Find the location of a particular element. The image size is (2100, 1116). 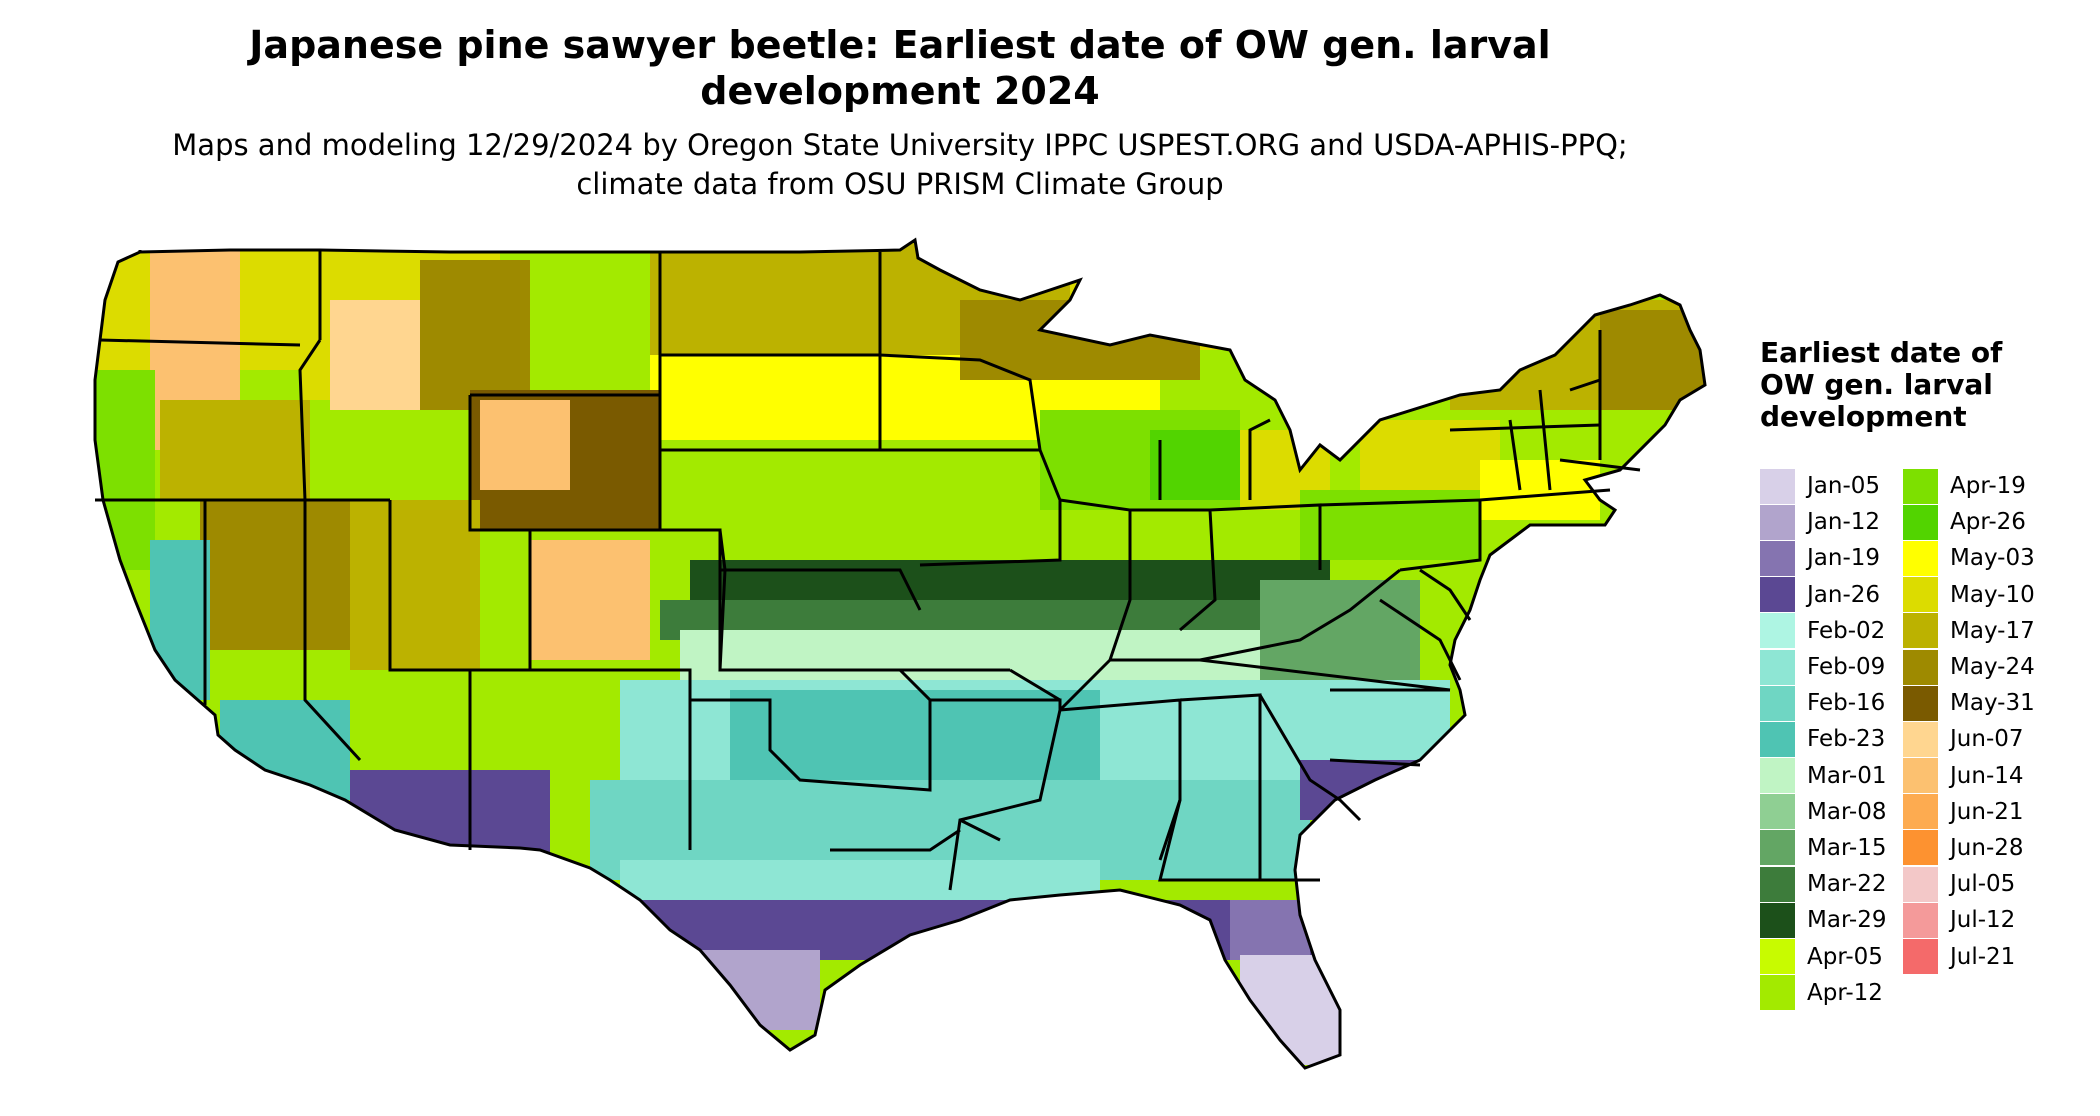

legend-label: Feb-16 is located at coordinates (1846, 703).